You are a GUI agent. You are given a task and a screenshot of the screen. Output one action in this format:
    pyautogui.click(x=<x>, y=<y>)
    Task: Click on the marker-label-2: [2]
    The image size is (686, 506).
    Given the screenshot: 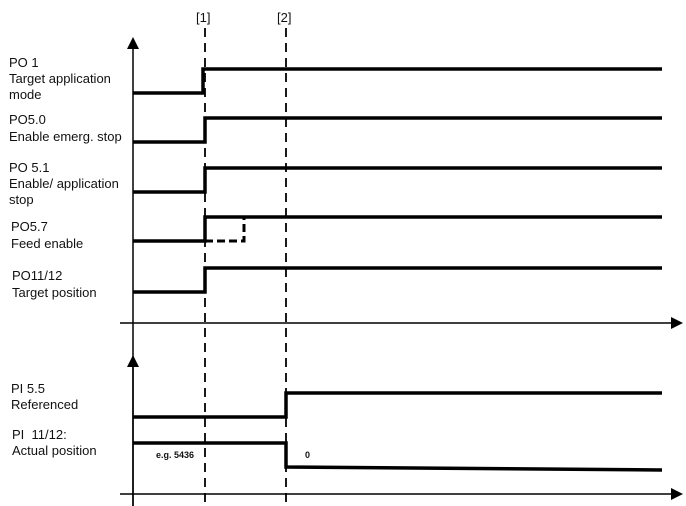 What is the action you would take?
    pyautogui.click(x=284, y=17)
    